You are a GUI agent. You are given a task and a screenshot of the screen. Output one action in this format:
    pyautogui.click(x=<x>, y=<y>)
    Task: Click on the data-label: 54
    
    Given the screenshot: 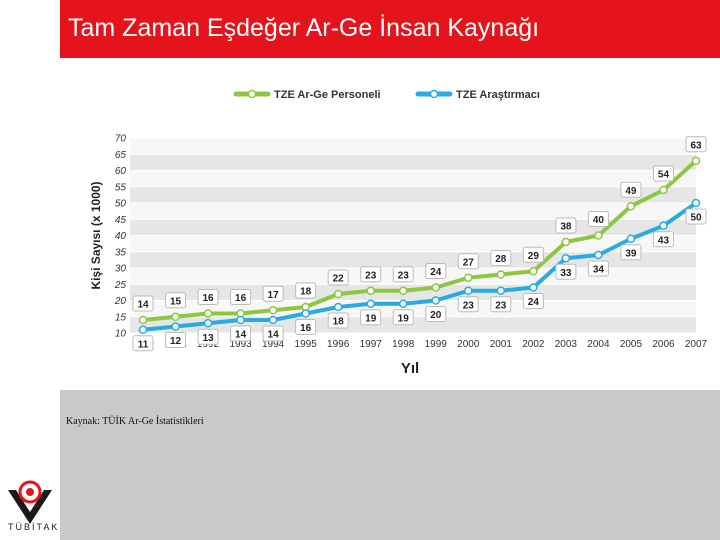 What is the action you would take?
    pyautogui.click(x=664, y=175)
    